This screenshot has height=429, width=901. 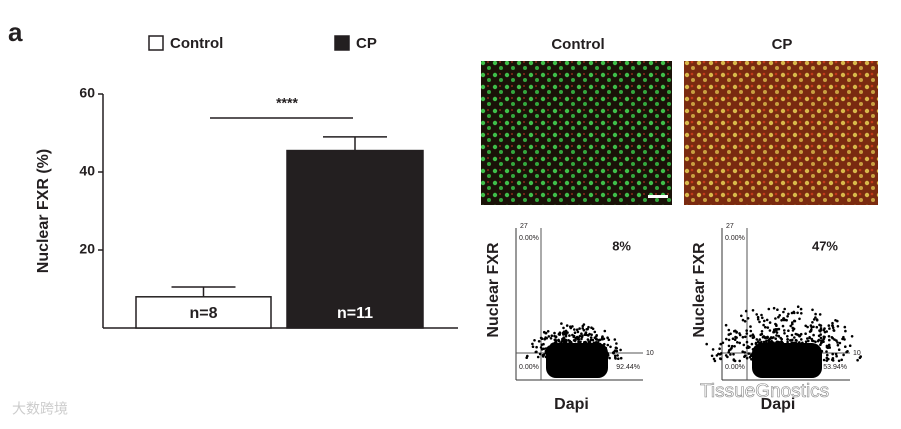 What do you see at coordinates (366, 43) in the screenshot?
I see `legend-label: CP` at bounding box center [366, 43].